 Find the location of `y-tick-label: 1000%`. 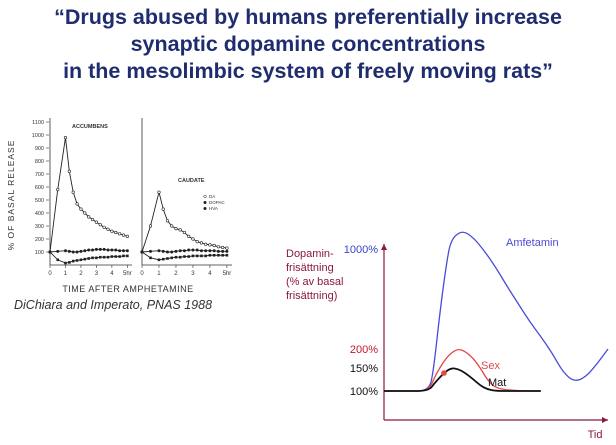

y-tick-label: 1000% is located at coordinates (361, 250).